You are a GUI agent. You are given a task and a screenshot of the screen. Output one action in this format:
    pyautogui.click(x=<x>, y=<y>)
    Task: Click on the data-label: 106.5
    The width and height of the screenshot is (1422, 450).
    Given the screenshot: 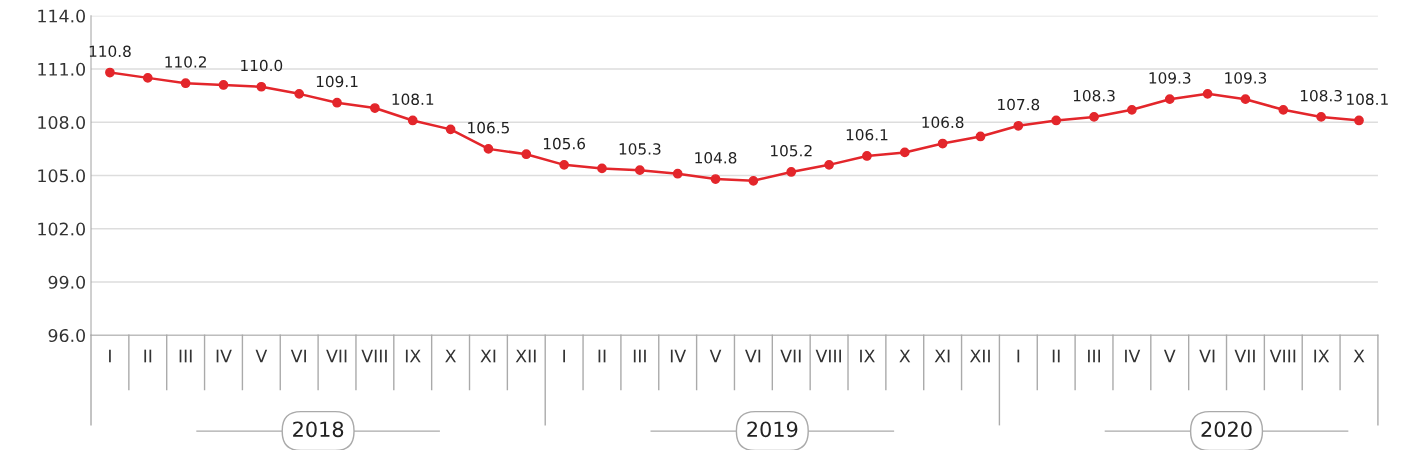 What is the action you would take?
    pyautogui.click(x=488, y=127)
    